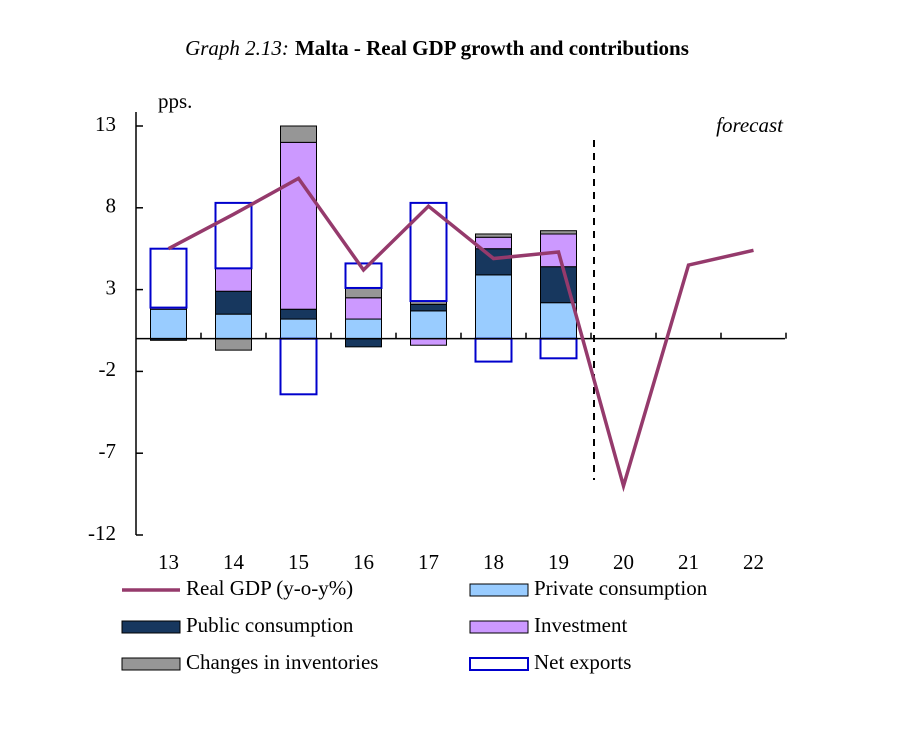 This screenshot has height=737, width=923. Describe the element at coordinates (428, 562) in the screenshot. I see `x-tick-label: 17` at that location.